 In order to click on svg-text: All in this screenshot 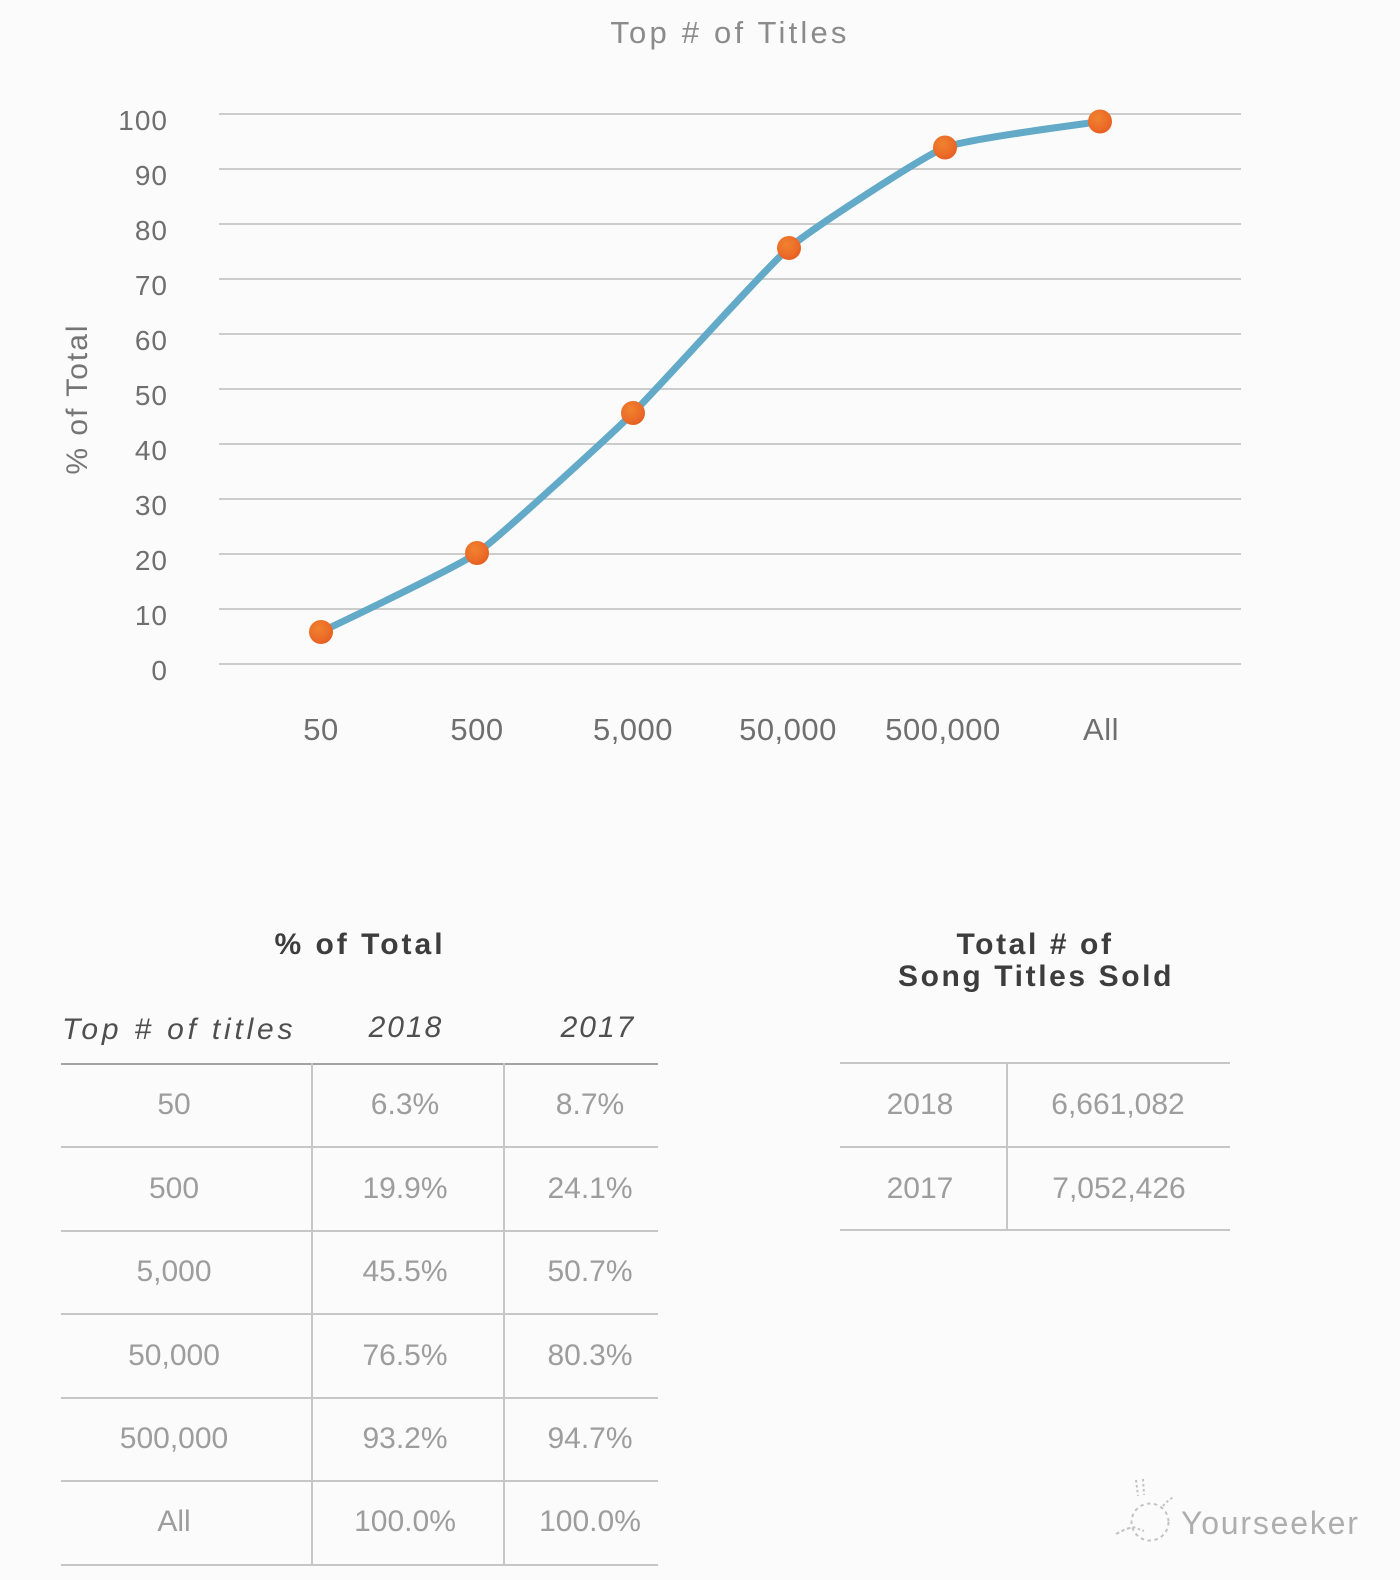, I will do `click(1101, 729)`.